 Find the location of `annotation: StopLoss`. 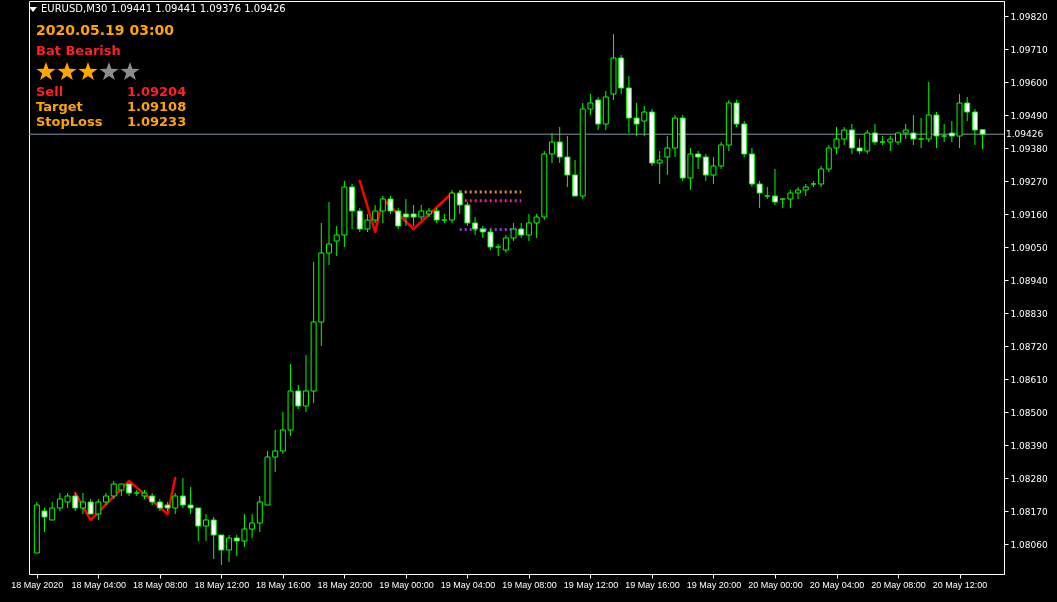

annotation: StopLoss is located at coordinates (69, 121).